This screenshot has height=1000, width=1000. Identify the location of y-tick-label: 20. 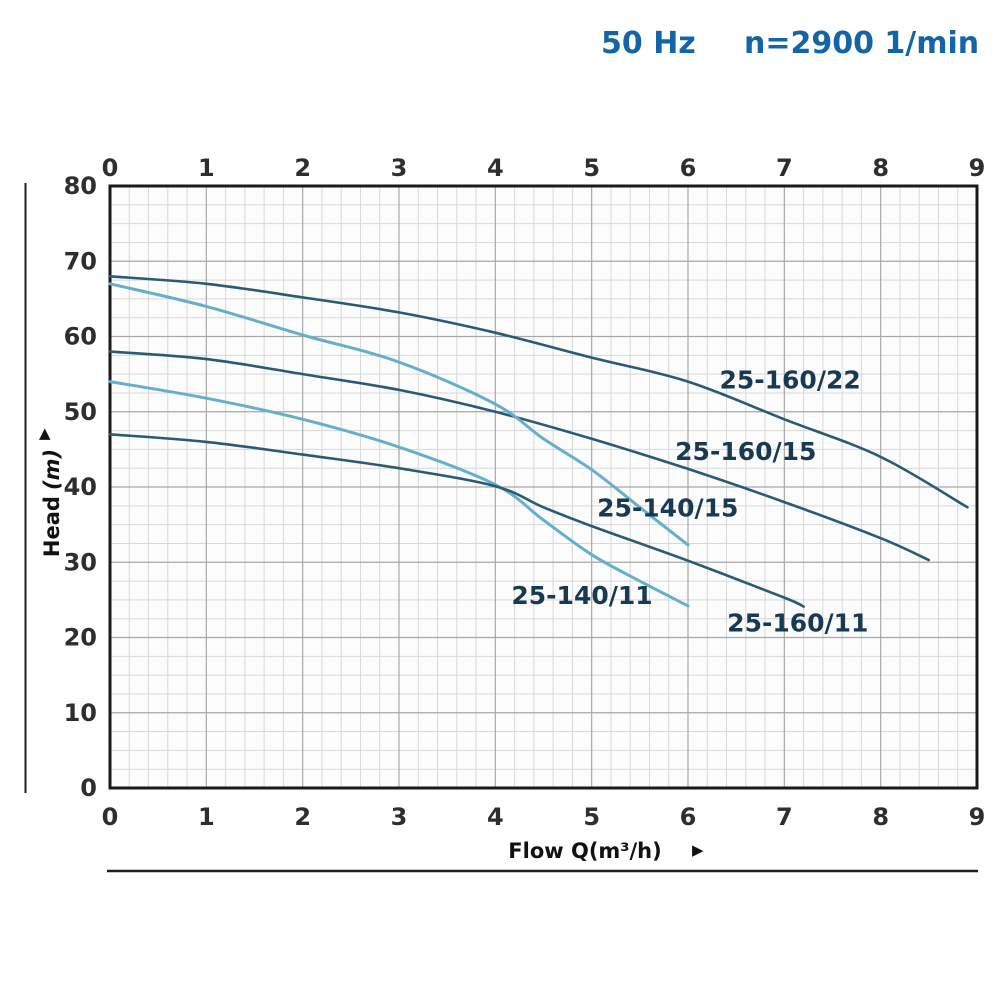
(80, 638).